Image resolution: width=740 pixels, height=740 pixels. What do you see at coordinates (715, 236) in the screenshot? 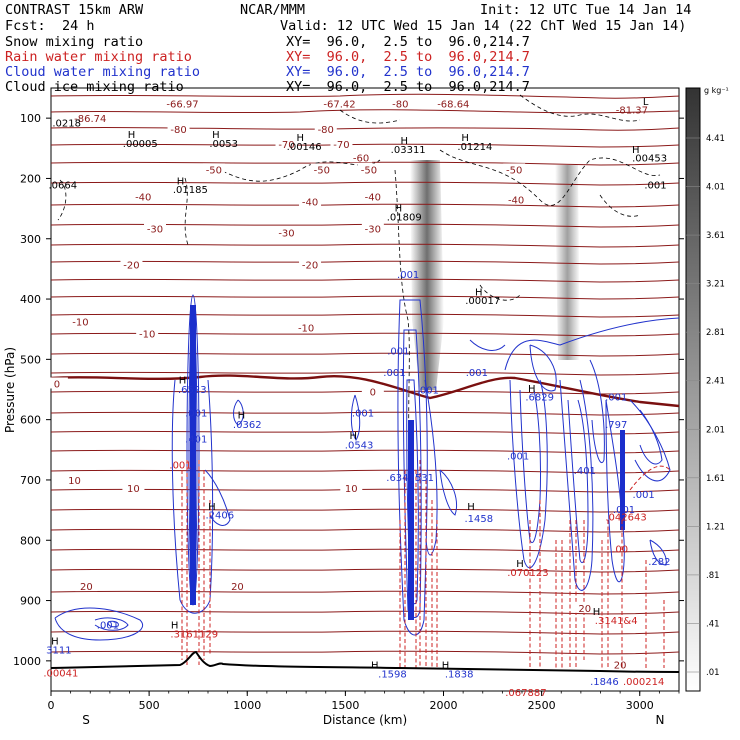
I see `colorbar-tick-label: 3.61` at bounding box center [715, 236].